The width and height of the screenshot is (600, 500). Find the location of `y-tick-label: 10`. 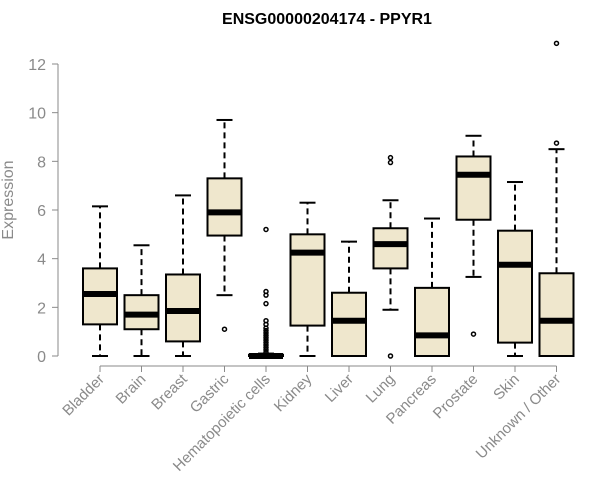

y-tick-label: 10 is located at coordinates (37, 114).